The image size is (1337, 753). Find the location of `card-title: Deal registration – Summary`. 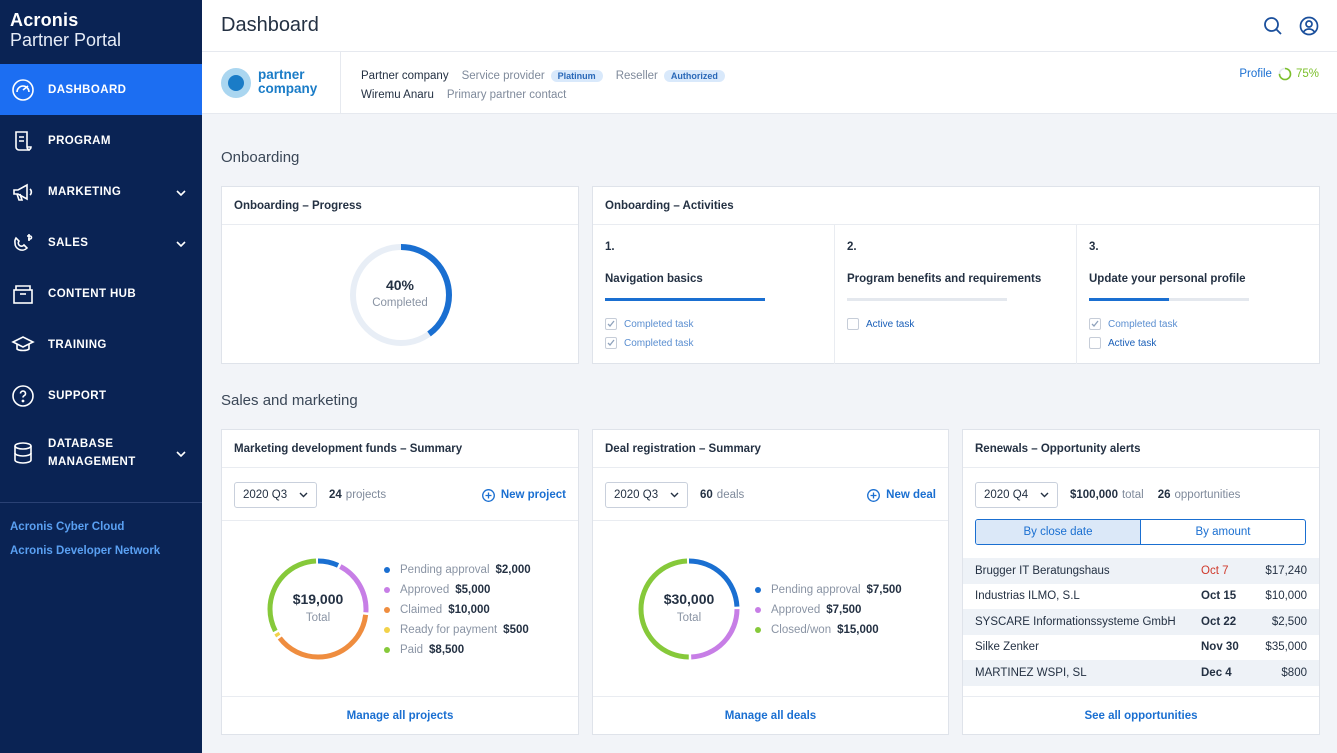

card-title: Deal registration – Summary is located at coordinates (770, 449).